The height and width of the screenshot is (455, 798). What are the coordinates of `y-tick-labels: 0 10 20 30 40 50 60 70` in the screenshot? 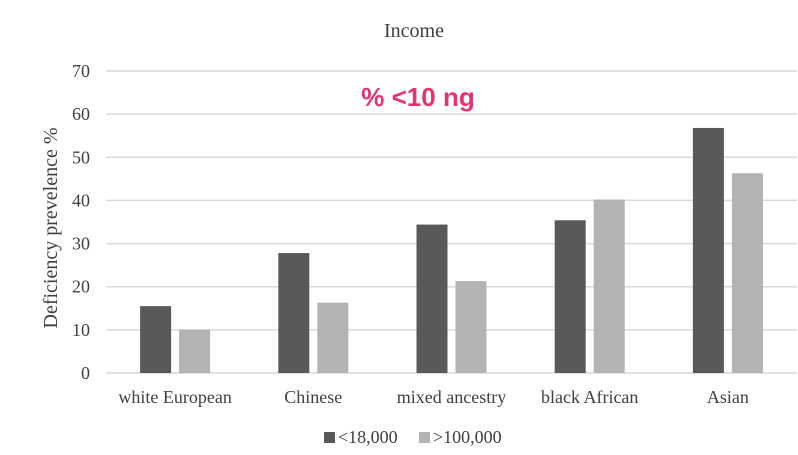 It's located at (81, 222).